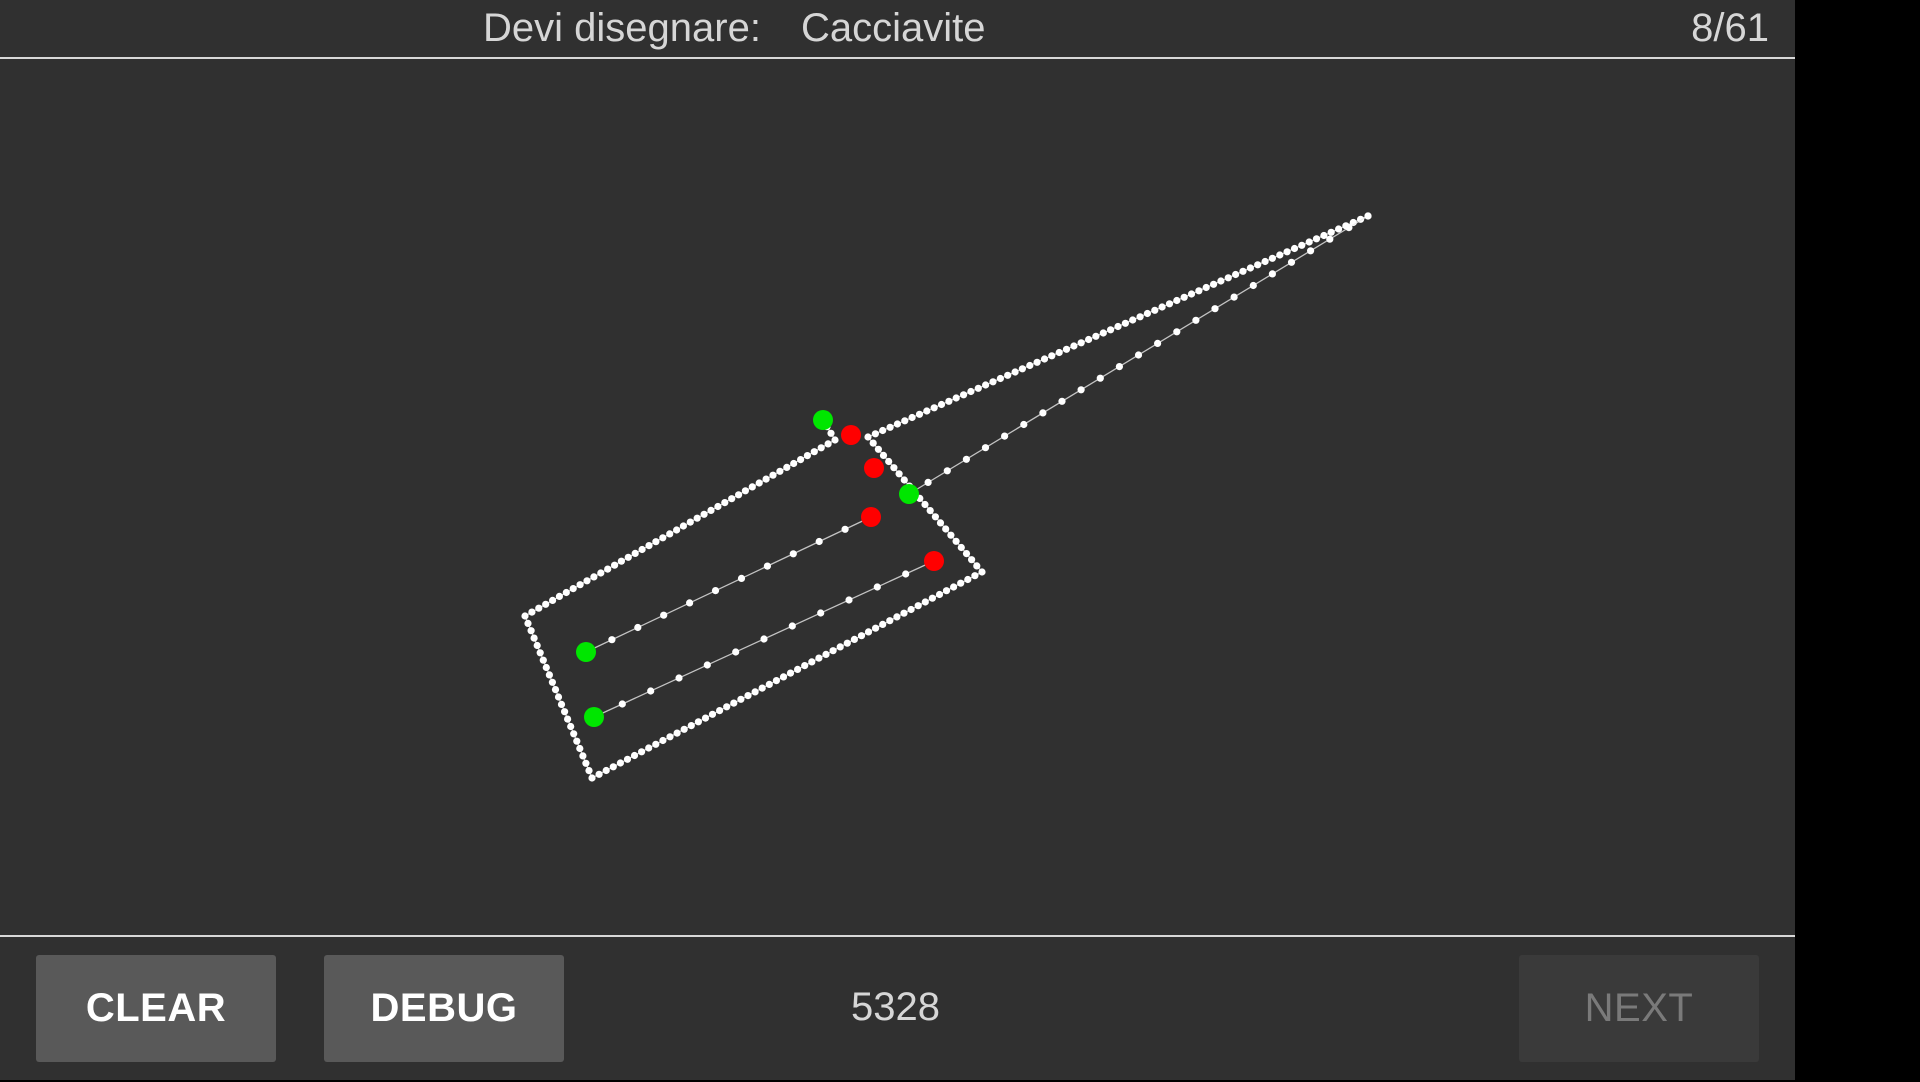 The image size is (1920, 1082). Describe the element at coordinates (444, 1008) in the screenshot. I see `debug-button: DEBUG` at that location.